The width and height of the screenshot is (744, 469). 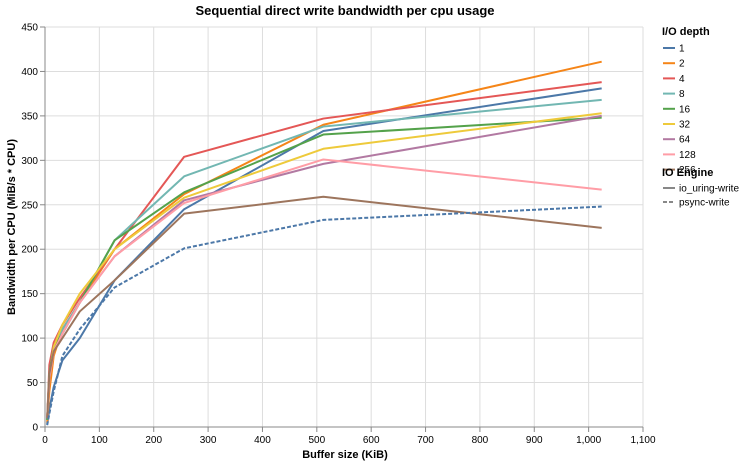 I want to click on y-tick-label: 300, so click(x=29, y=161).